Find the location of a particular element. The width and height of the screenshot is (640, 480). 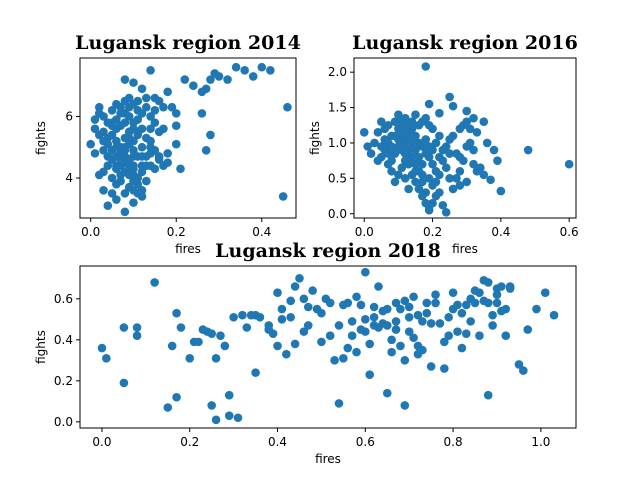

y-tick-label: 6 is located at coordinates (69, 116).